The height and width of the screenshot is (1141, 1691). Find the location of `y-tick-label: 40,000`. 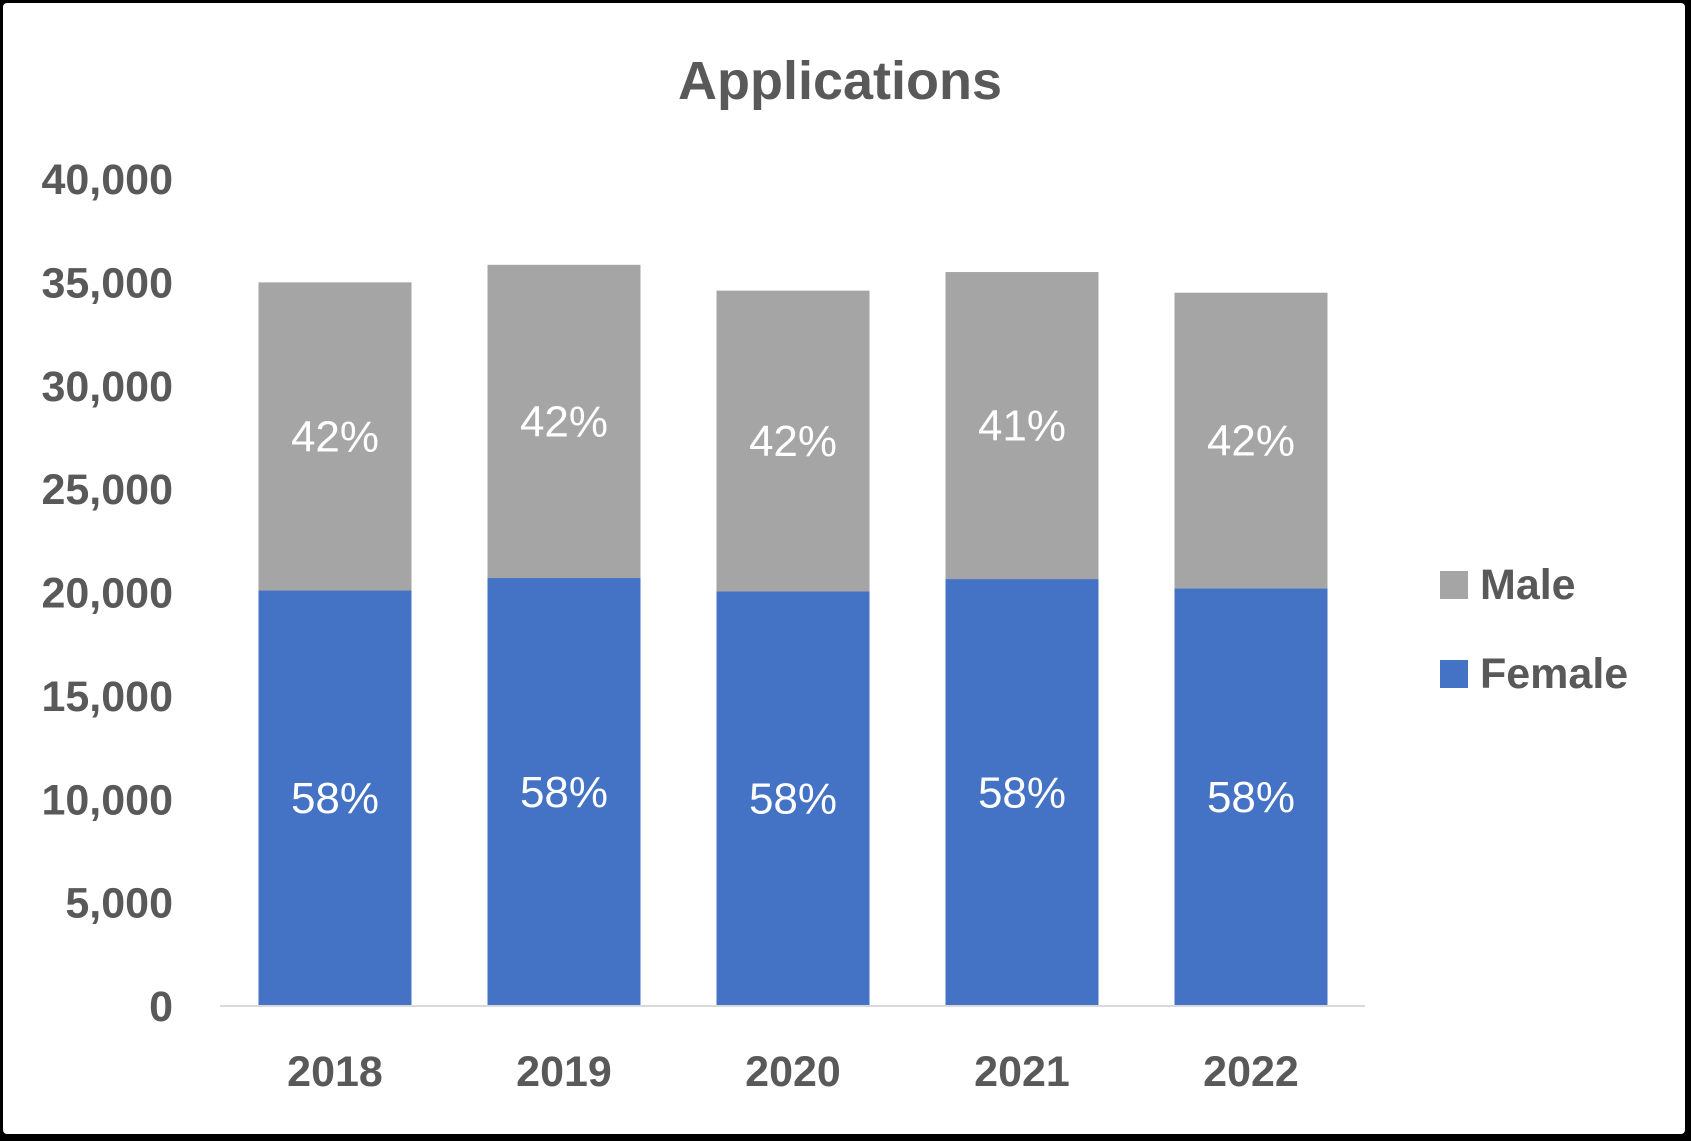

y-tick-label: 40,000 is located at coordinates (107, 180).